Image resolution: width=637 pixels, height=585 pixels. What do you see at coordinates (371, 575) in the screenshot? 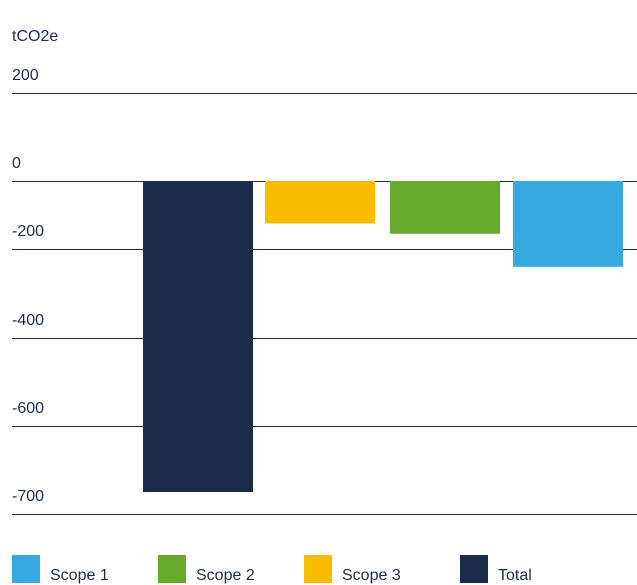
I see `legend-label-scope-3: Scope 3` at bounding box center [371, 575].